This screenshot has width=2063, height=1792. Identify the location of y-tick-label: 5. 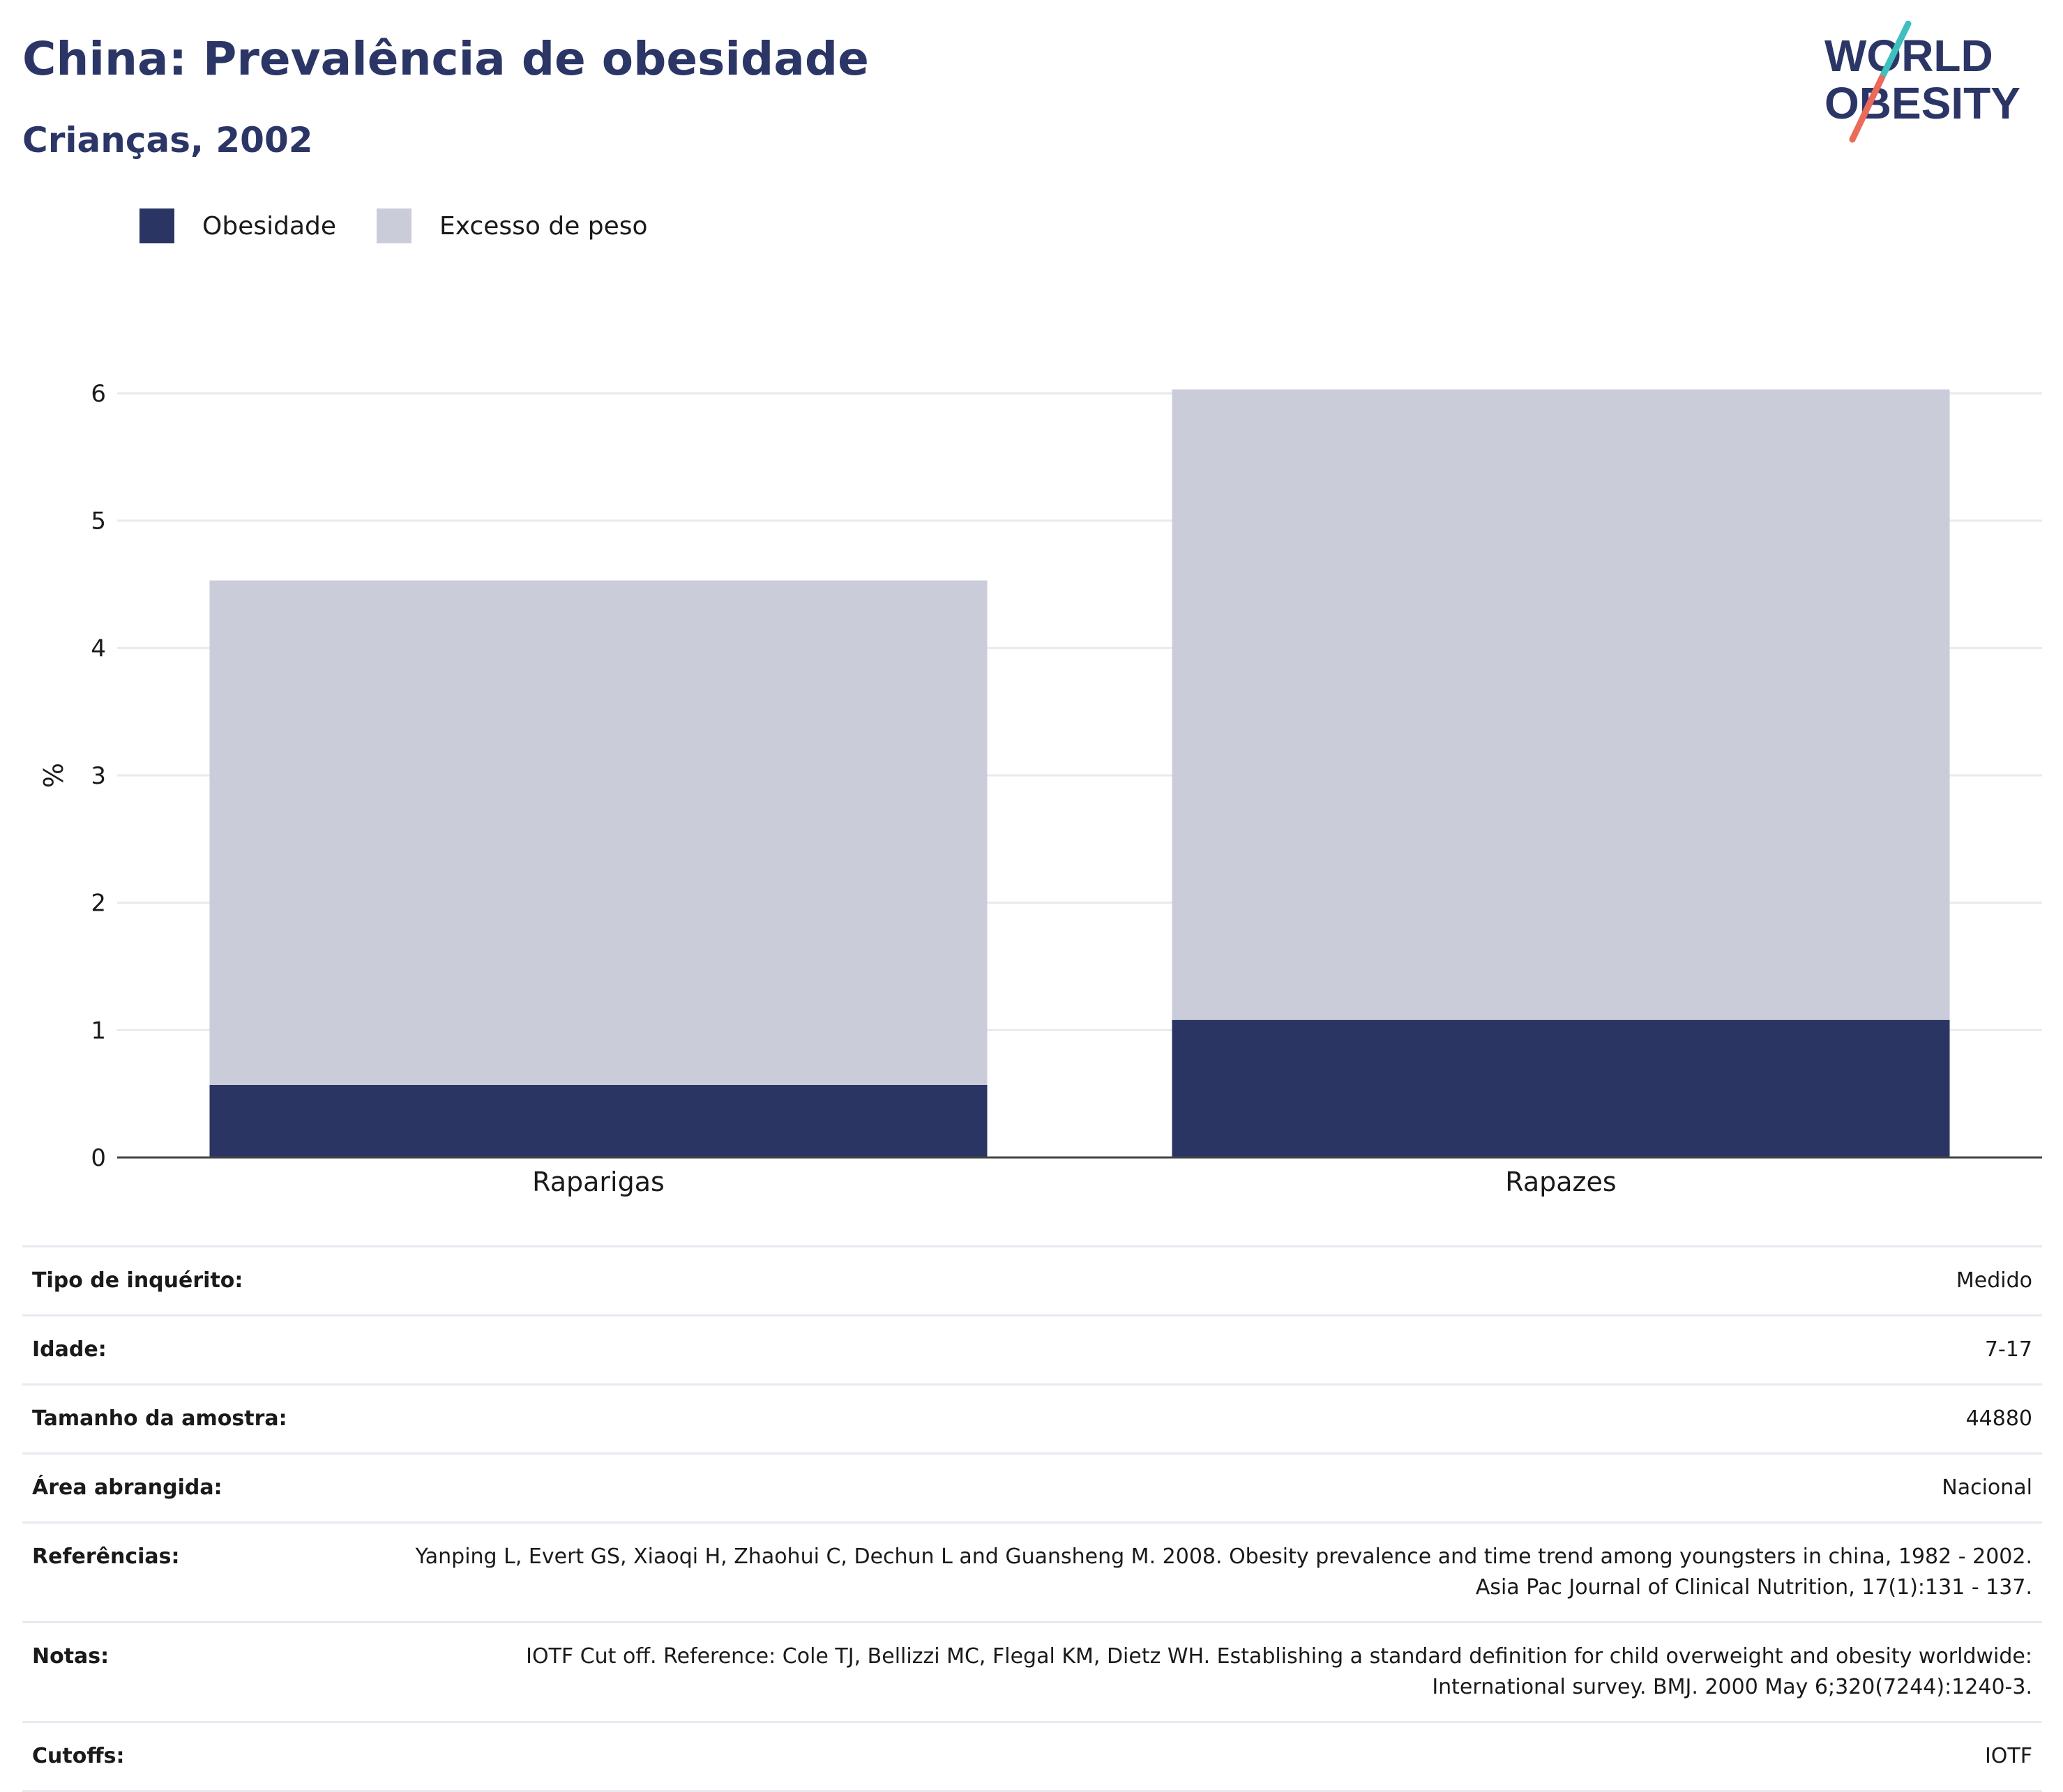
(99, 522).